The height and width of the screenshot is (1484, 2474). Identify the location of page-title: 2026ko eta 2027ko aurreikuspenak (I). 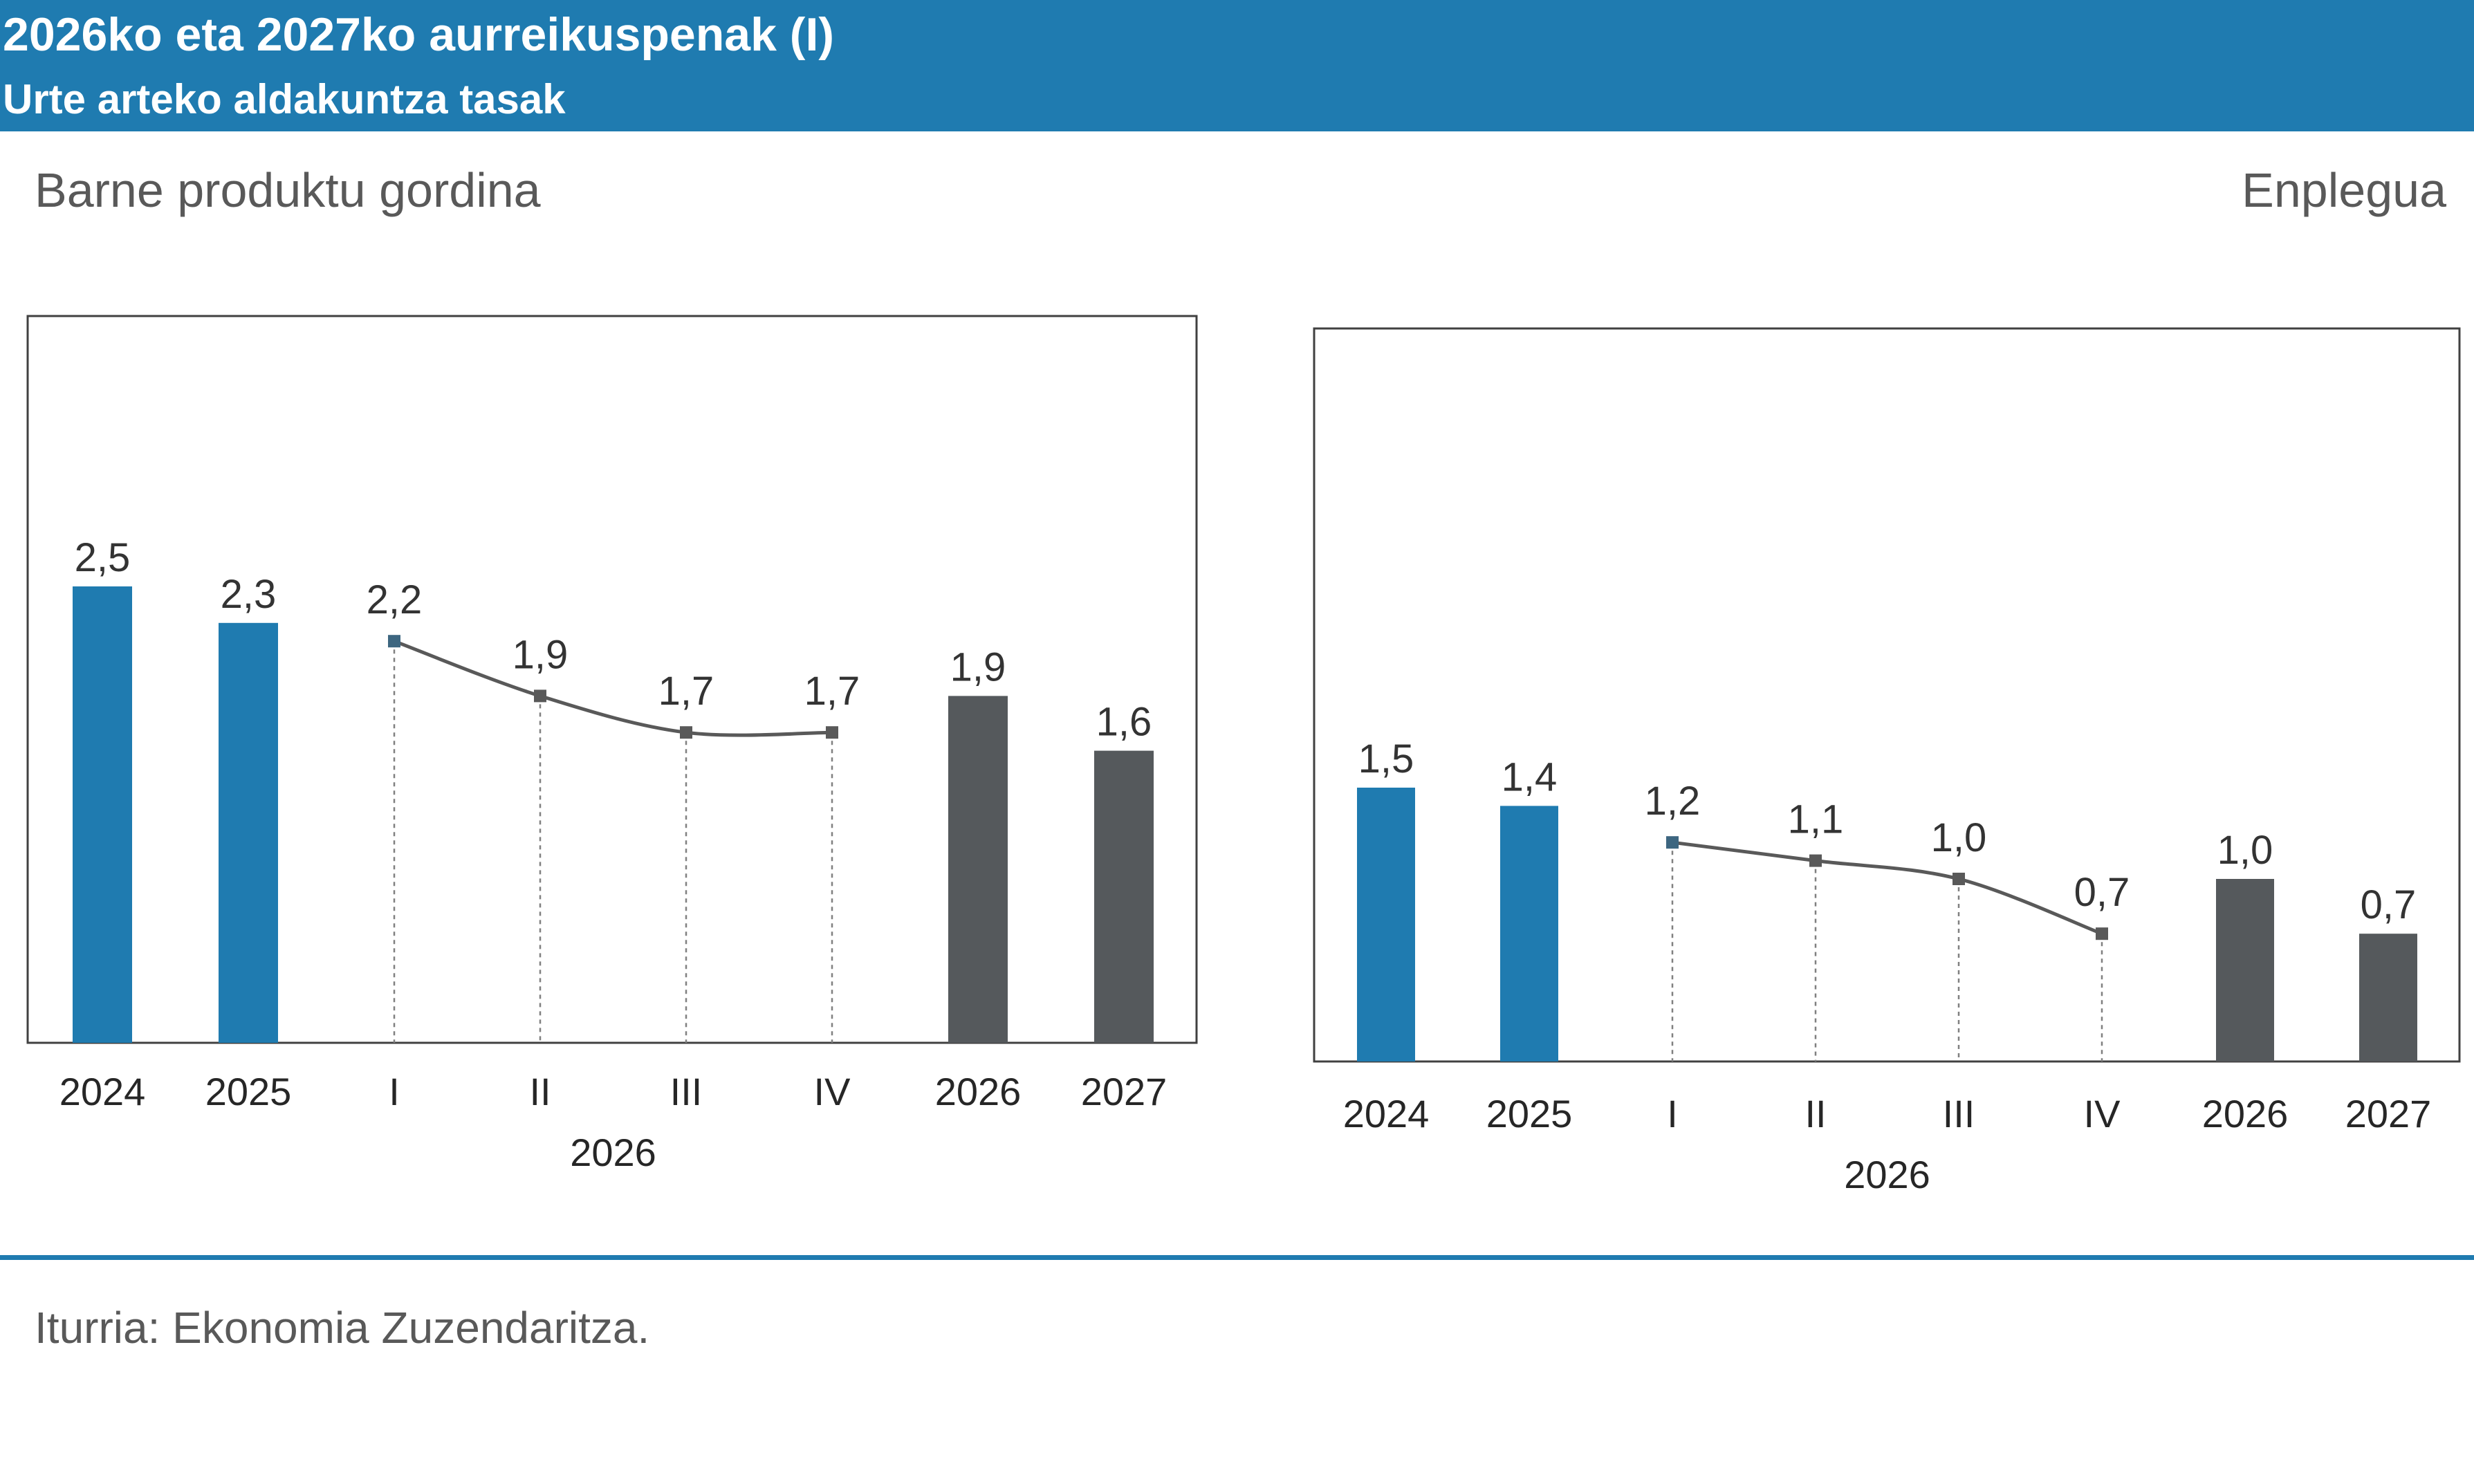
(419, 34).